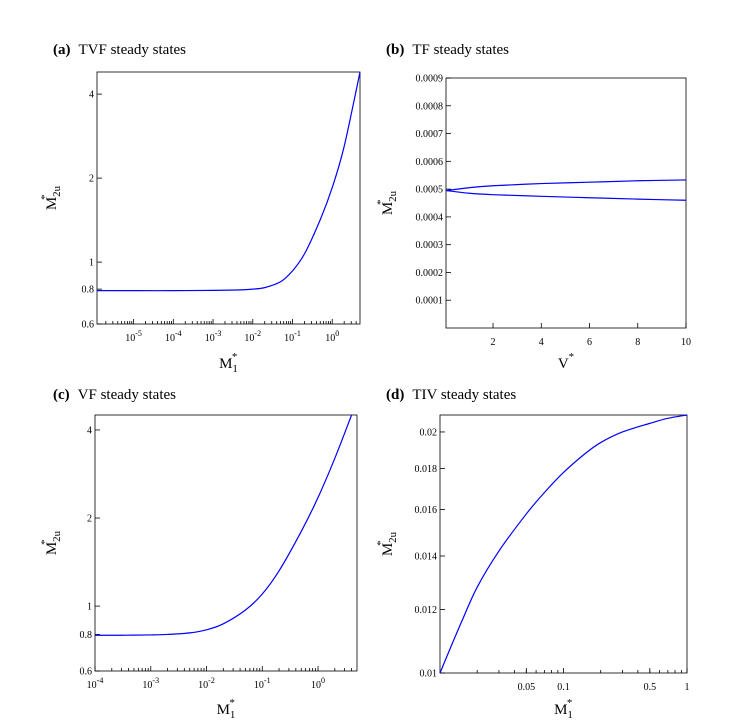 Image resolution: width=746 pixels, height=722 pixels. What do you see at coordinates (493, 342) in the screenshot?
I see `x-tick-label: 2` at bounding box center [493, 342].